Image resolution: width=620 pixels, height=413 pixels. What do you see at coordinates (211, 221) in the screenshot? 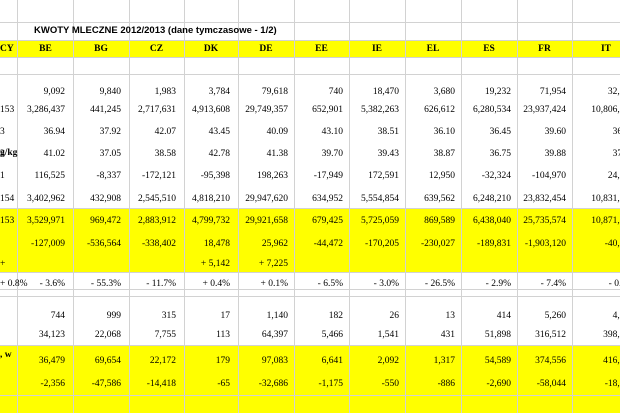
I see `table-cell: 4,799,732` at bounding box center [211, 221].